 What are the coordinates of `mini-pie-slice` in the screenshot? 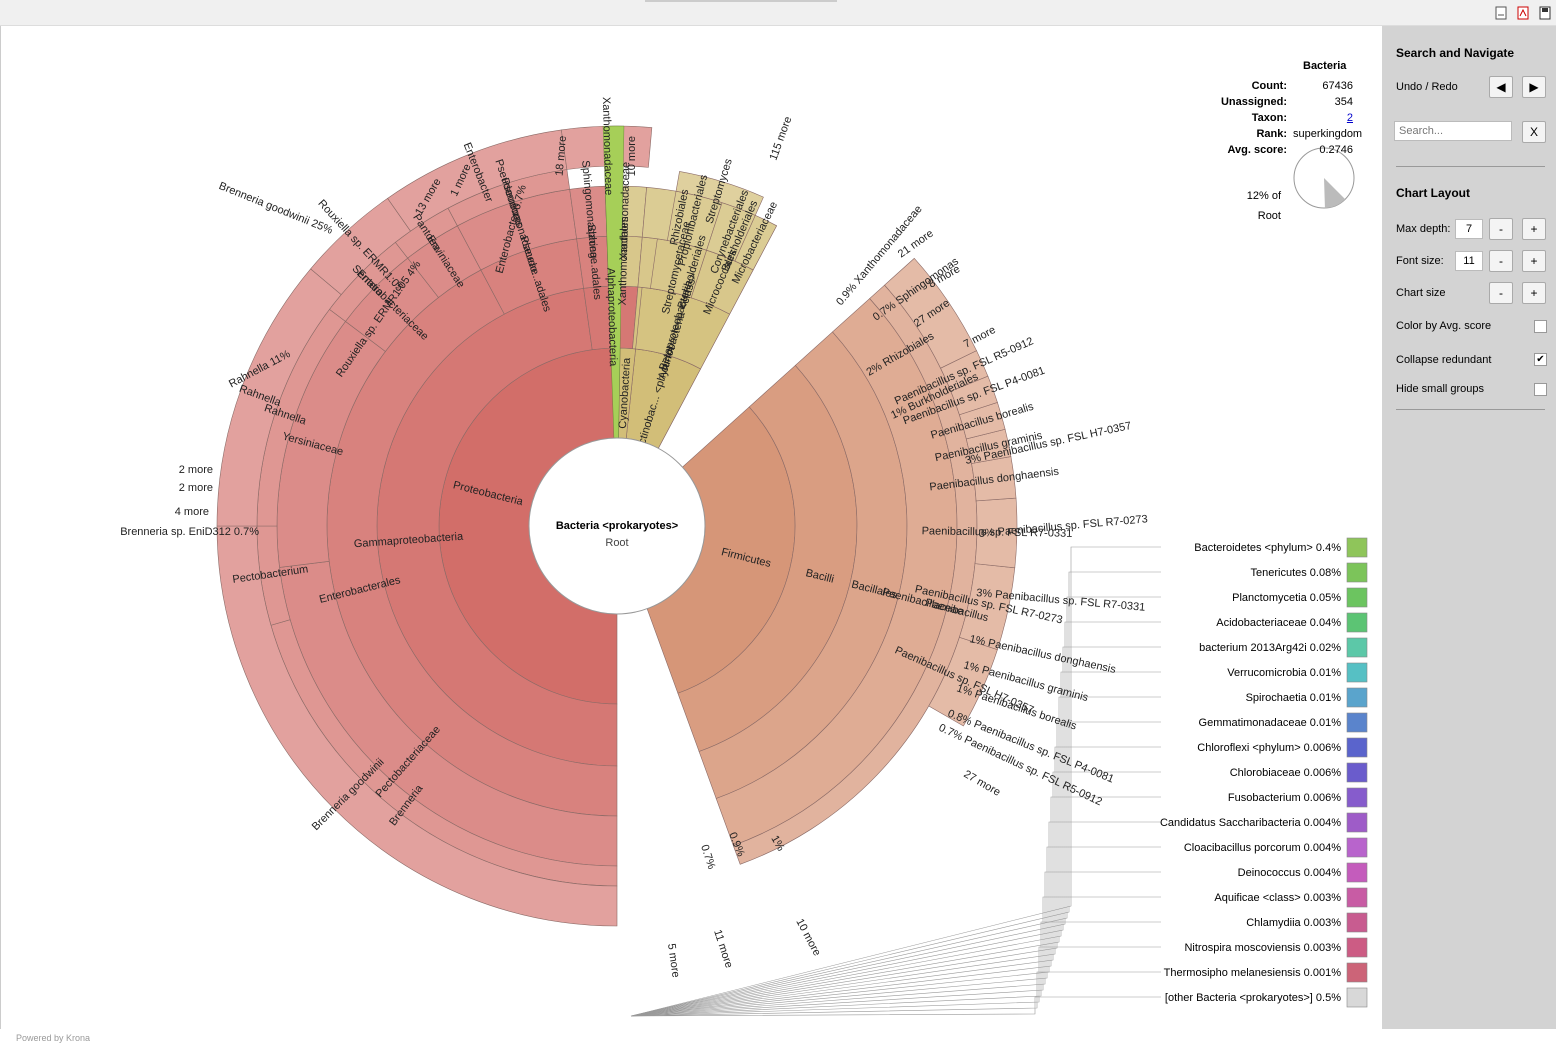 It's located at (1335, 193).